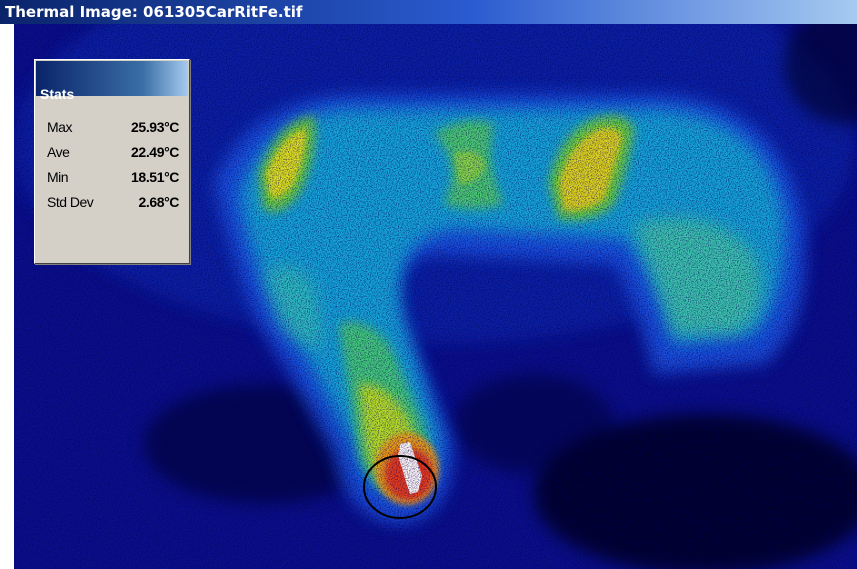 Image resolution: width=857 pixels, height=569 pixels. I want to click on stat-row-ave: Ave 22.49°C, so click(112, 156).